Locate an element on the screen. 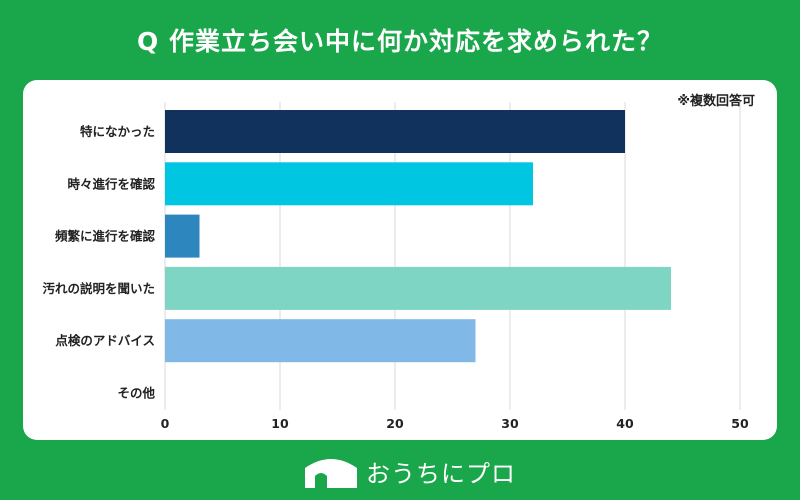  house-logo-icon is located at coordinates (331, 473).